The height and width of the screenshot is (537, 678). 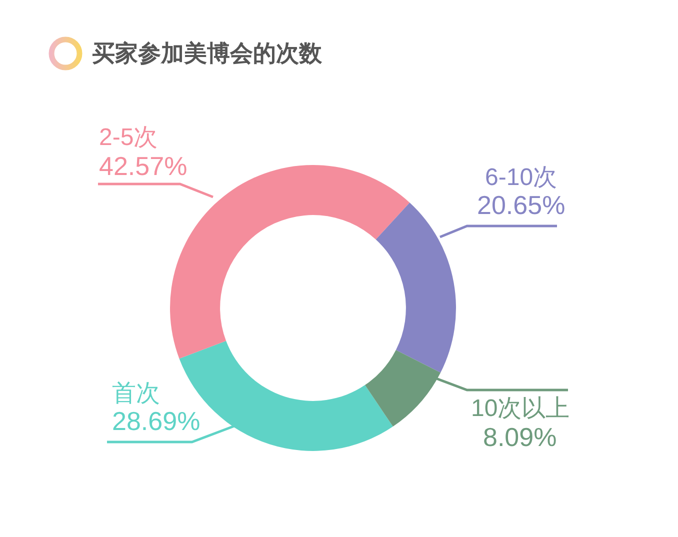 I want to click on data-label: 20.65%, so click(x=521, y=205).